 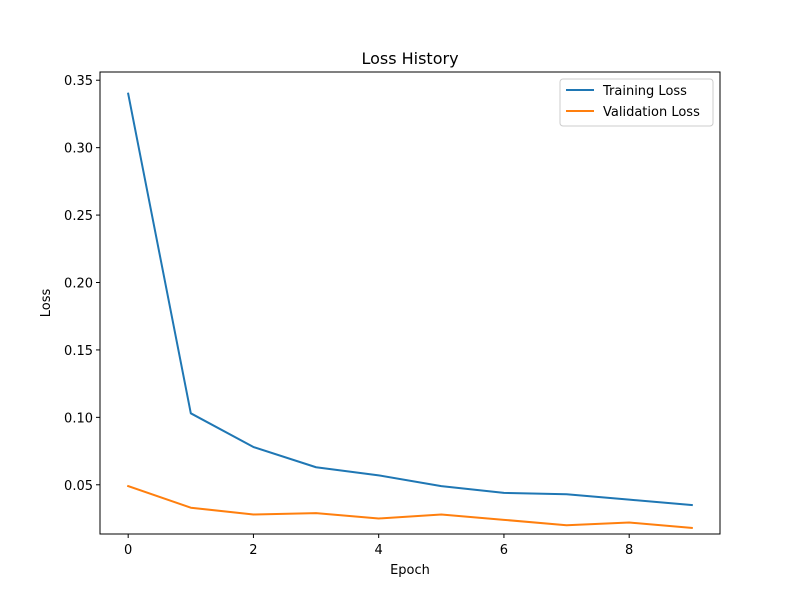 What do you see at coordinates (644, 91) in the screenshot?
I see `legend-label-training-loss: Training Loss` at bounding box center [644, 91].